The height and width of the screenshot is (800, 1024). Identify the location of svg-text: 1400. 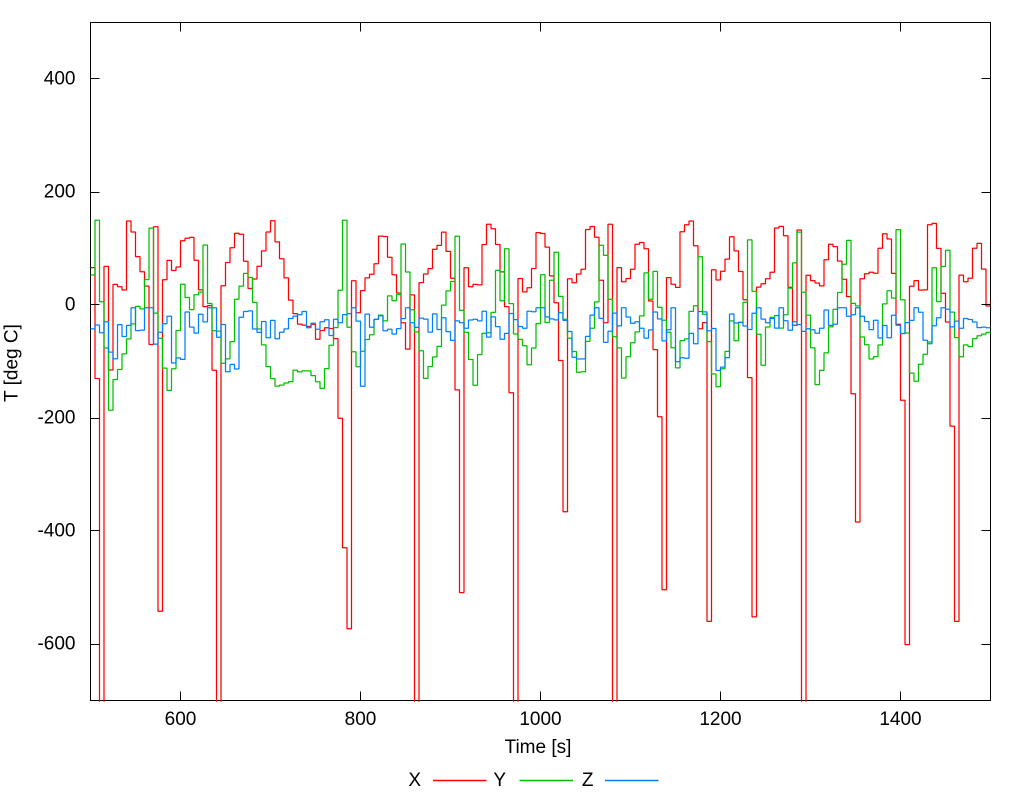
(900, 719).